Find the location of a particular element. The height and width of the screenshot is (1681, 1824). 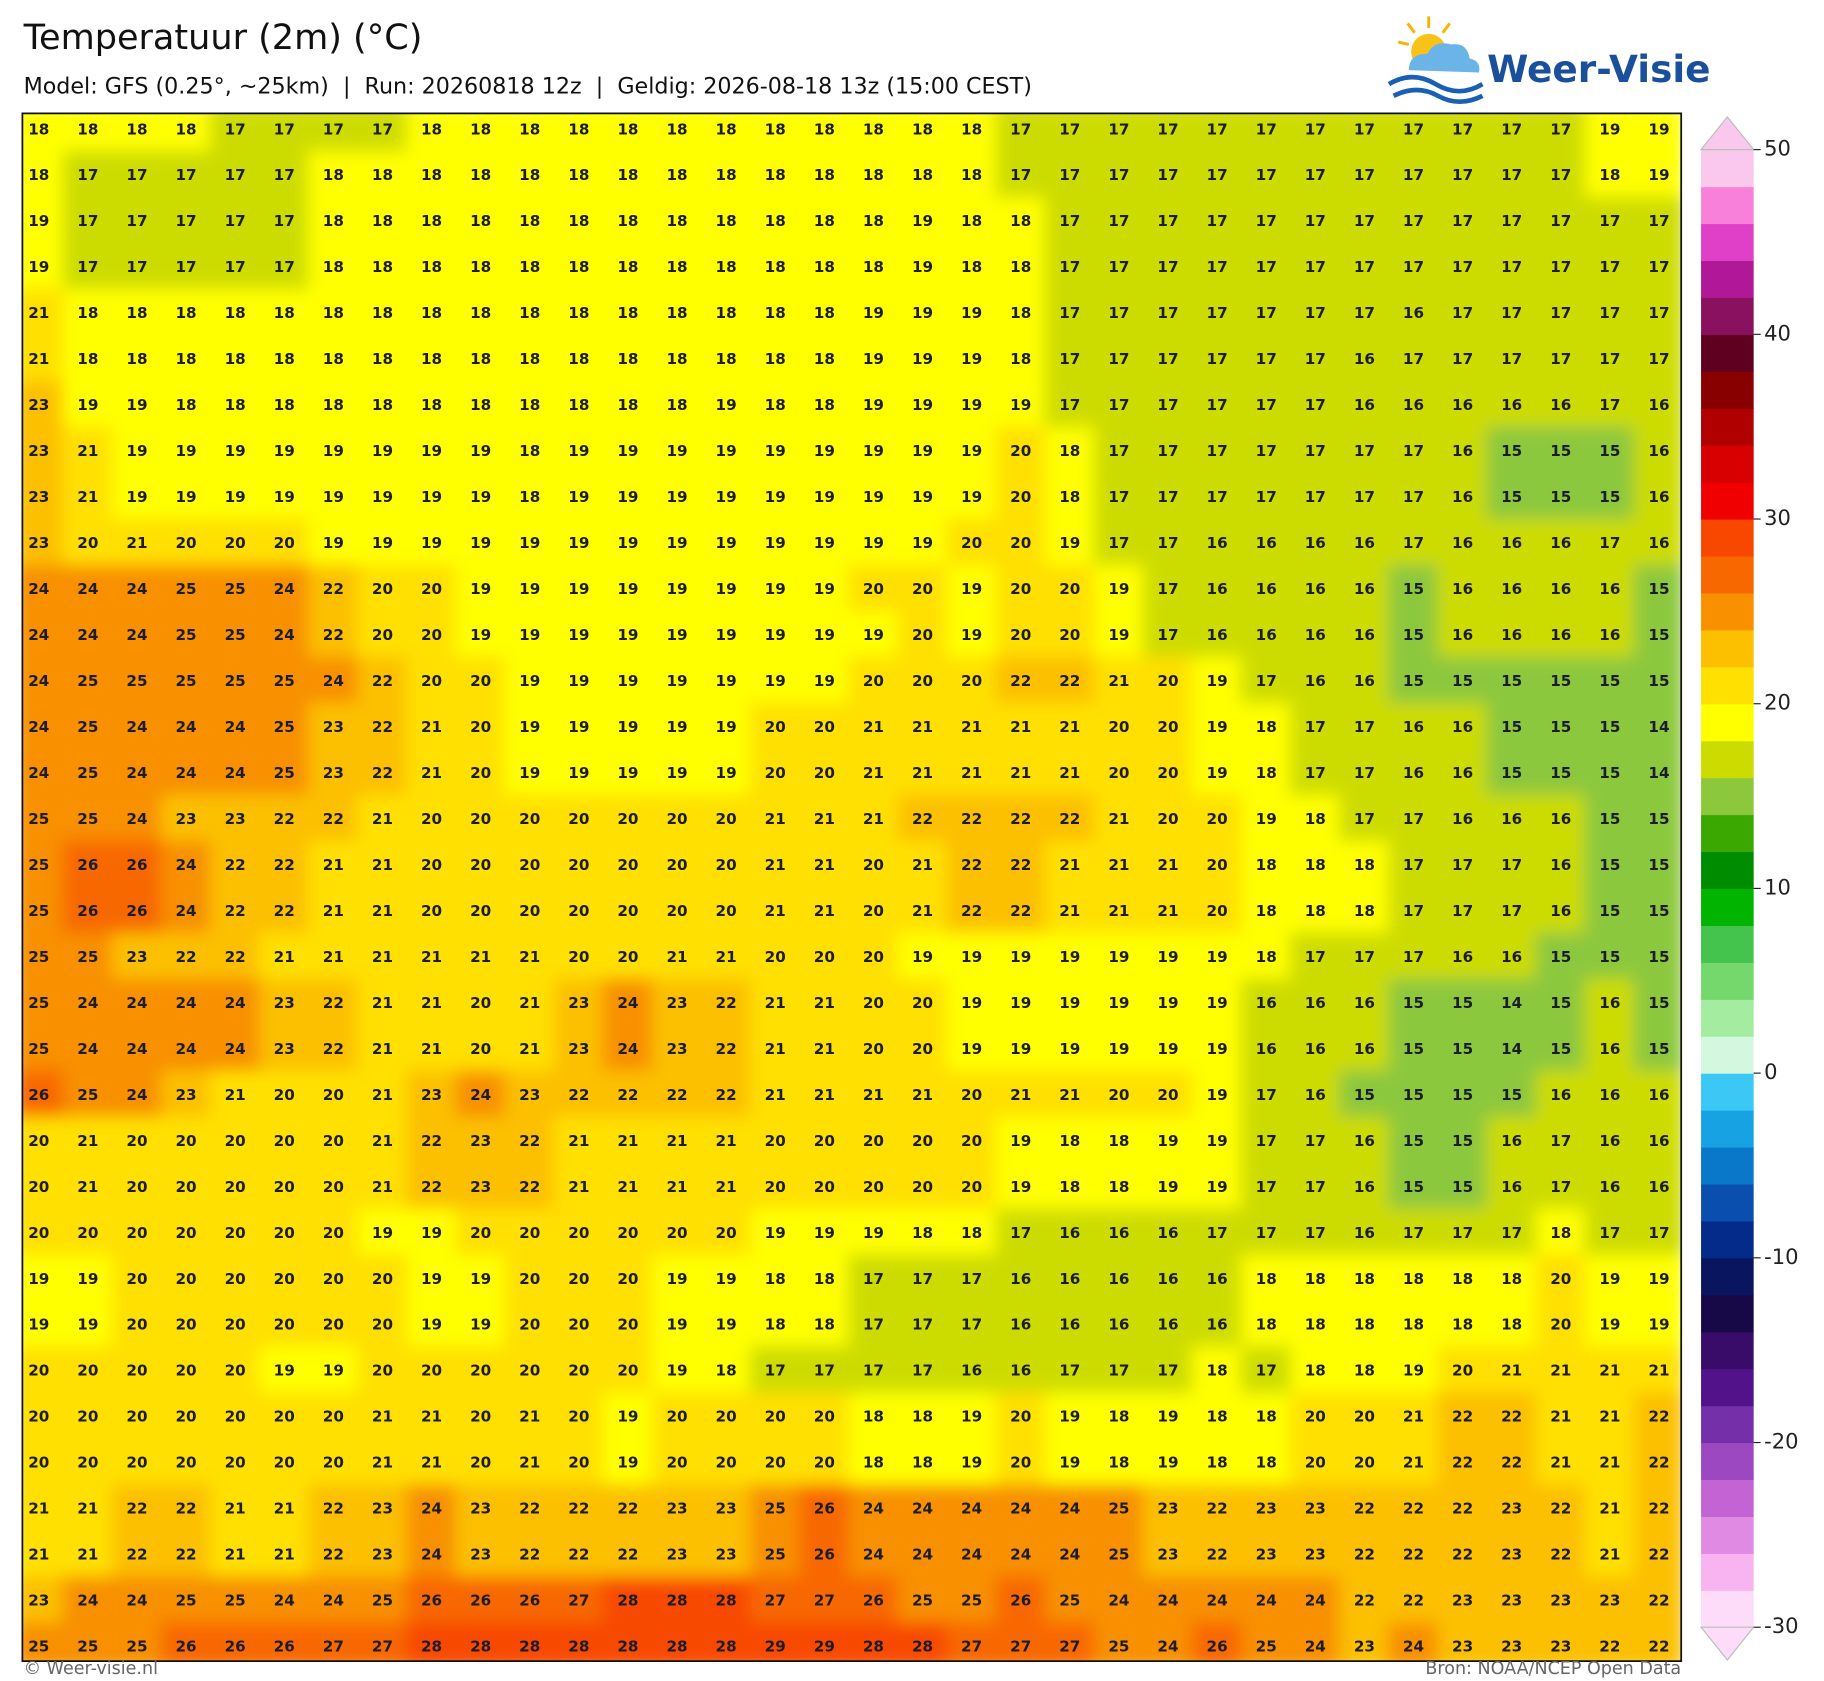

temperature-value: 27 is located at coordinates (333, 1647).